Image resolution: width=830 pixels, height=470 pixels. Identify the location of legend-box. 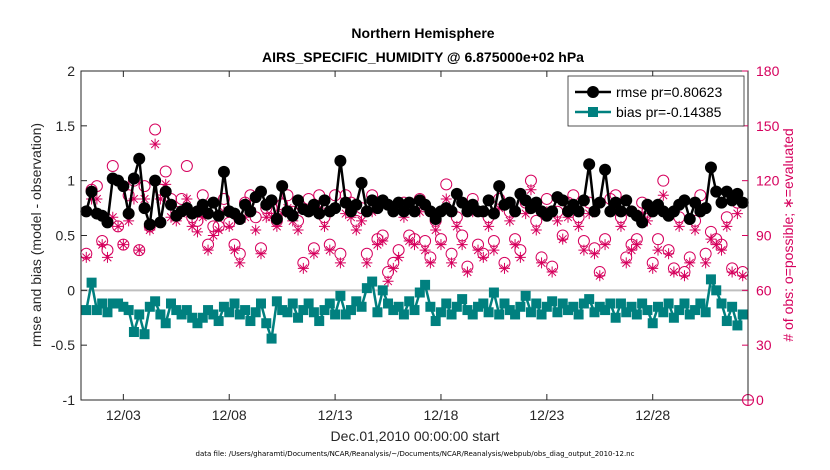
(656, 101).